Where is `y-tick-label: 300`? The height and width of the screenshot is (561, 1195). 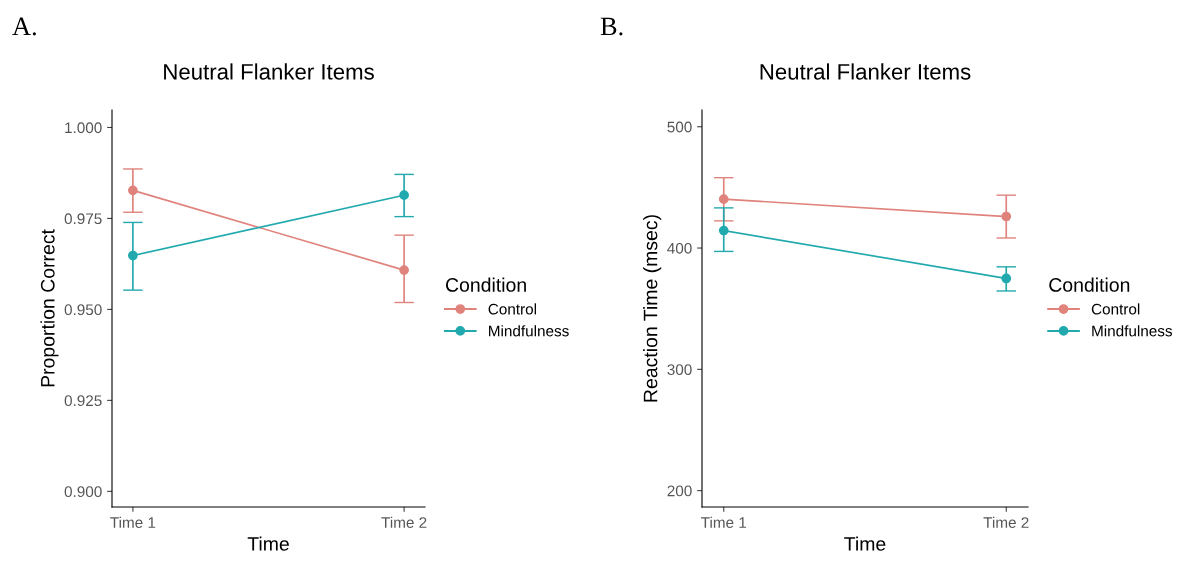
y-tick-label: 300 is located at coordinates (679, 370).